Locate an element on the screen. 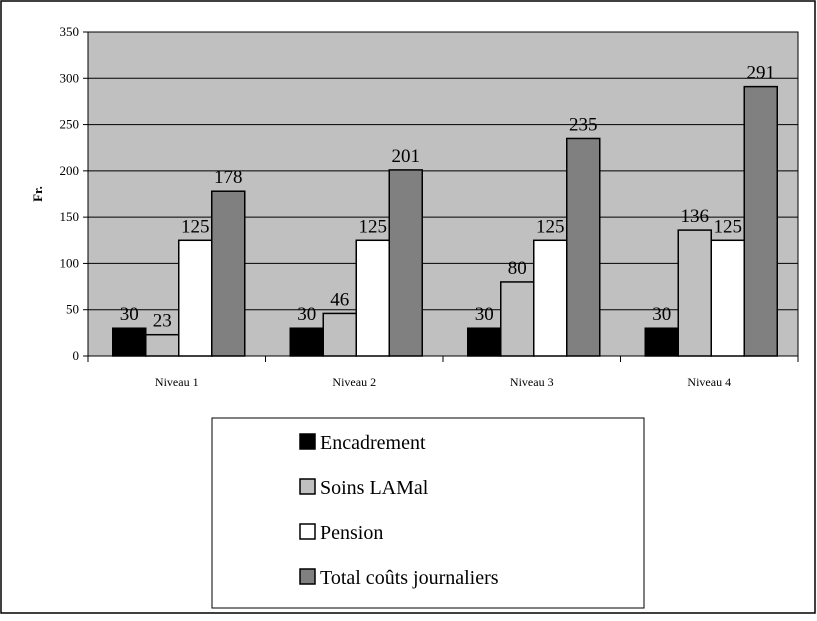 This screenshot has height=621, width=817. legend-label: Encadrement is located at coordinates (373, 443).